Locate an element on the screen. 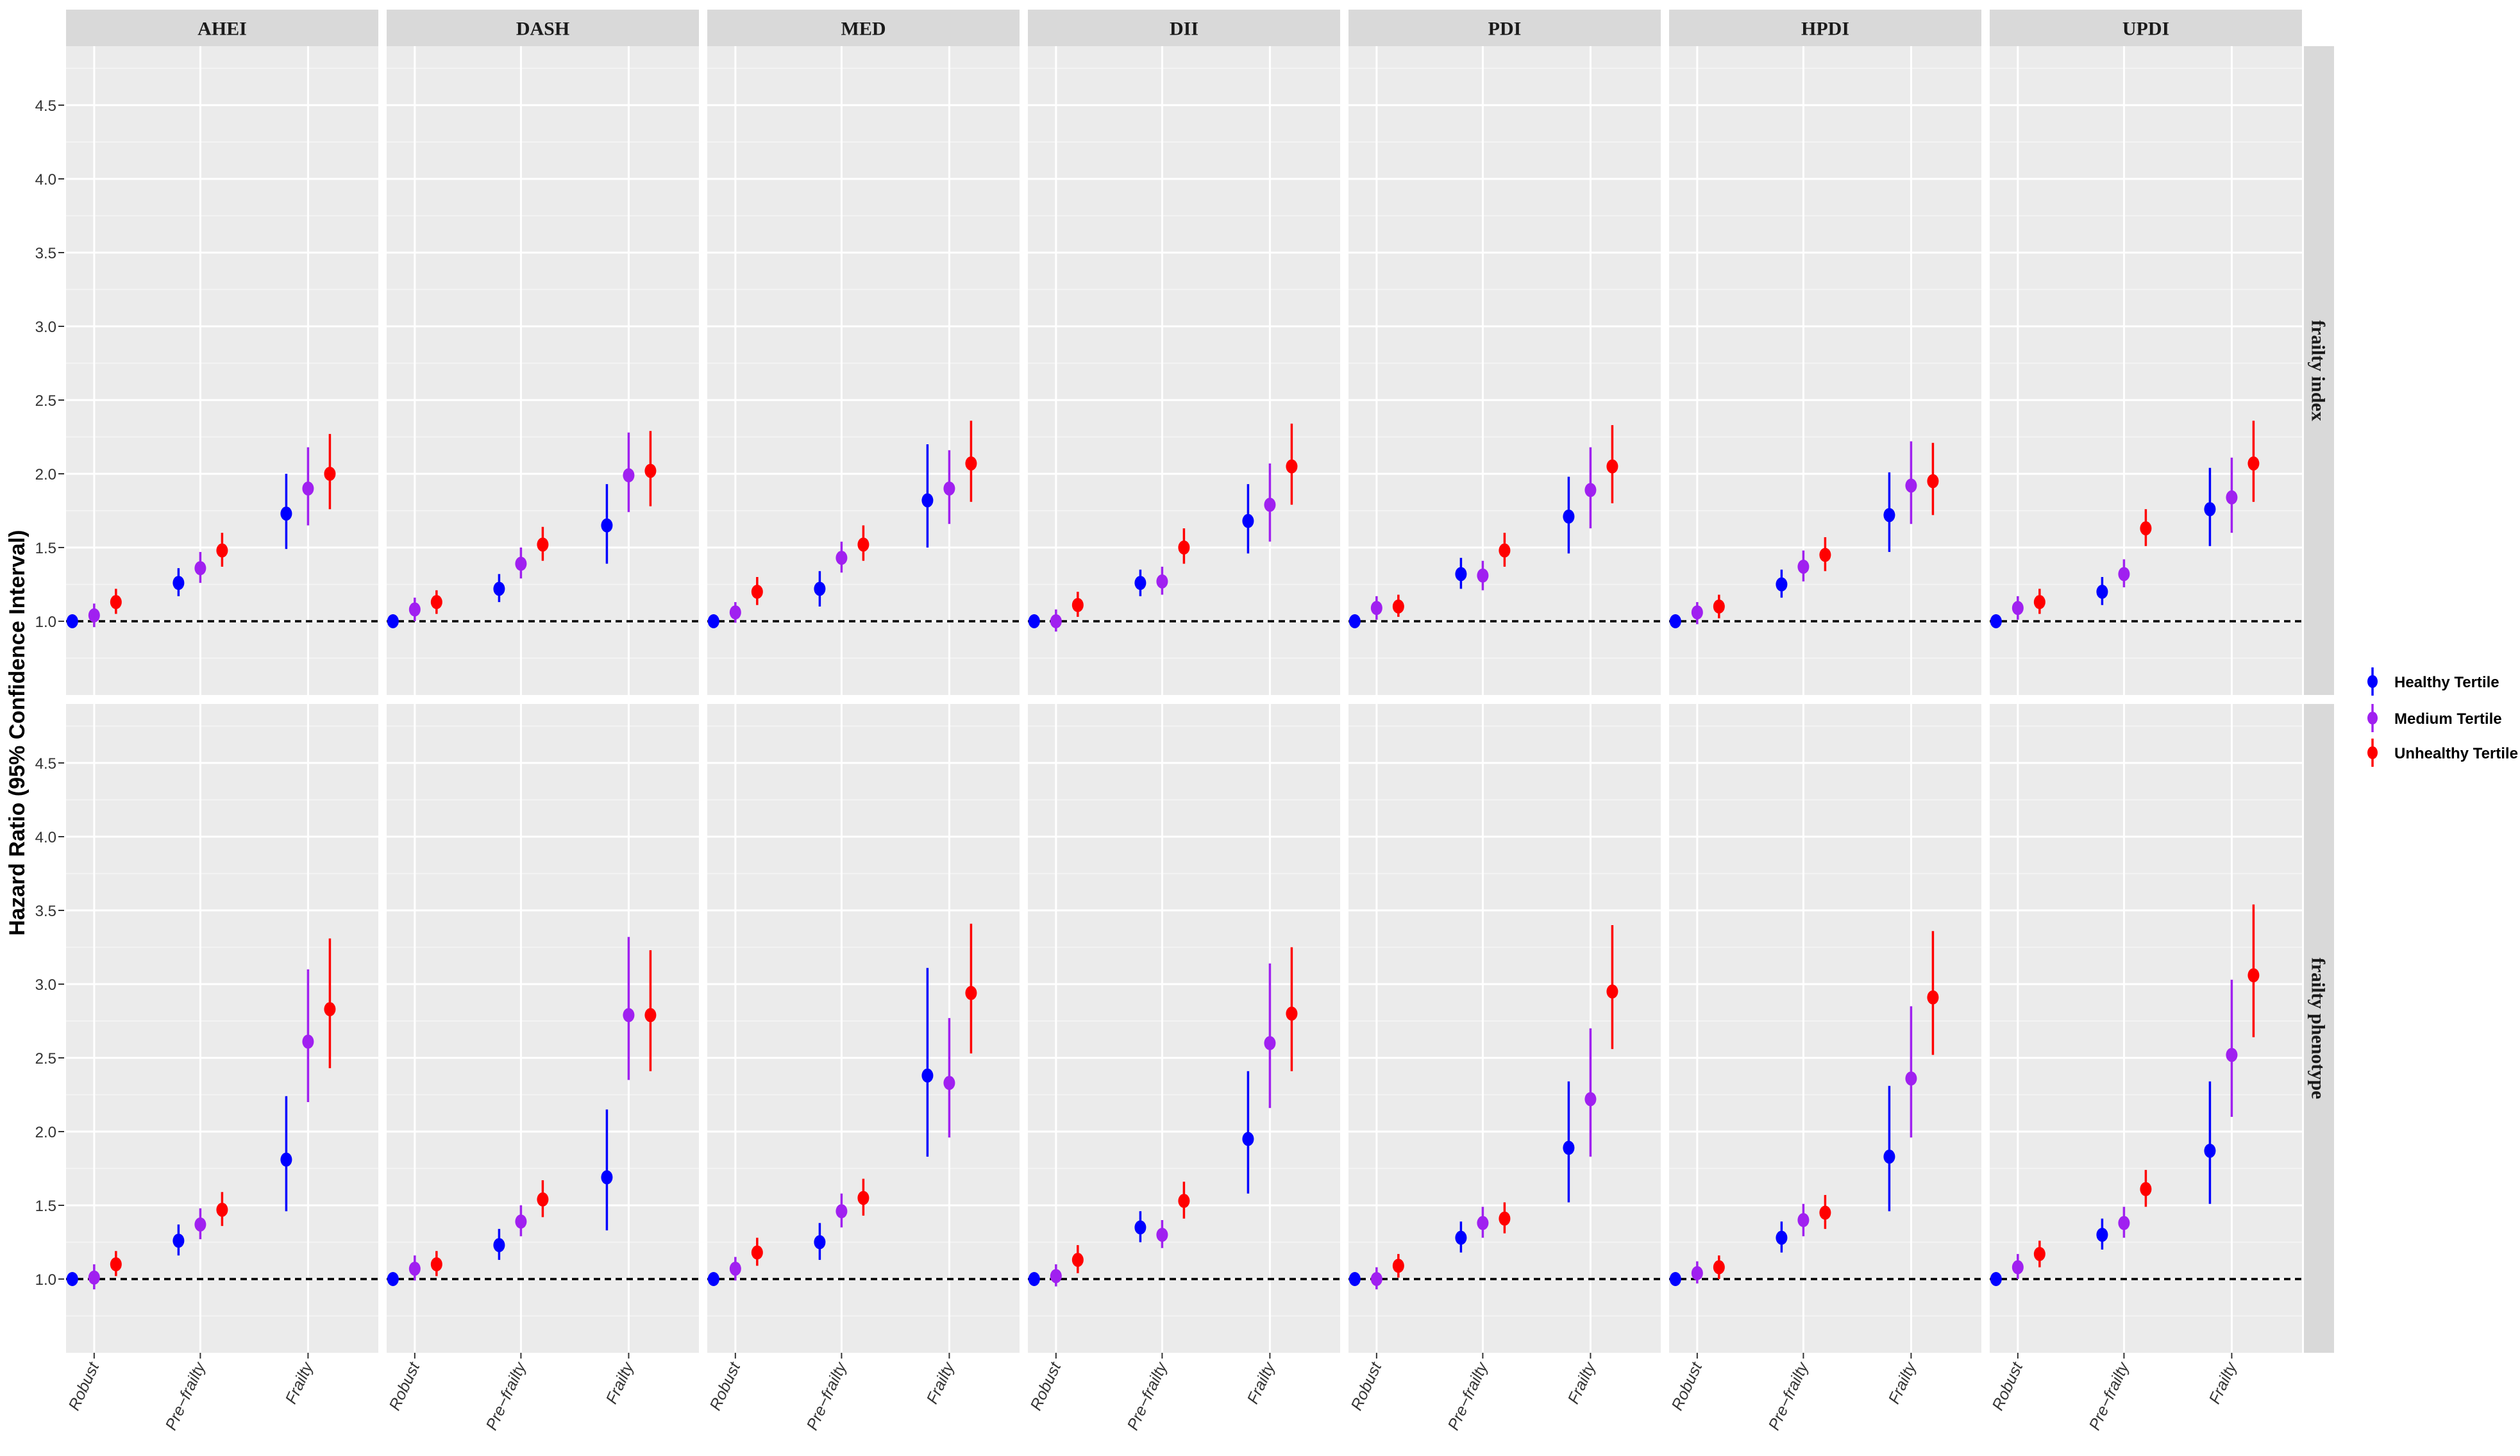  facet-strip-label-med: MED is located at coordinates (863, 29).